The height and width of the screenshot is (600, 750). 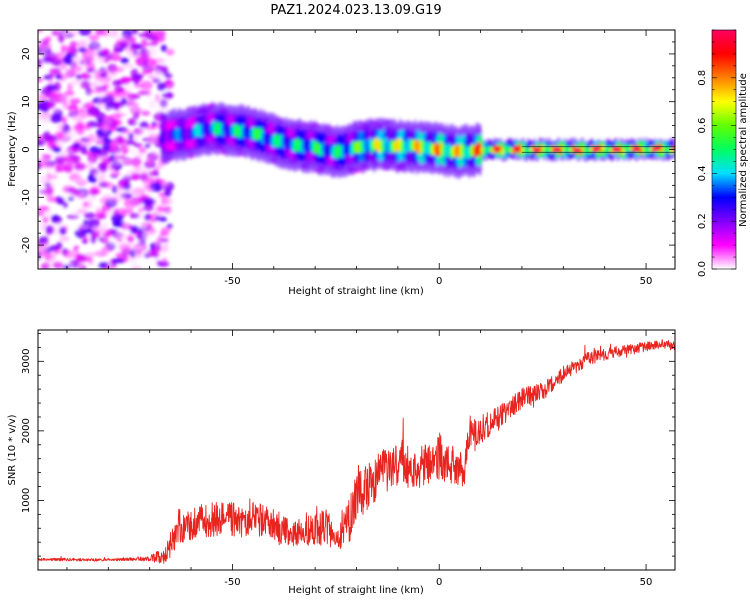 What do you see at coordinates (439, 281) in the screenshot?
I see `x-tick-label: 0` at bounding box center [439, 281].